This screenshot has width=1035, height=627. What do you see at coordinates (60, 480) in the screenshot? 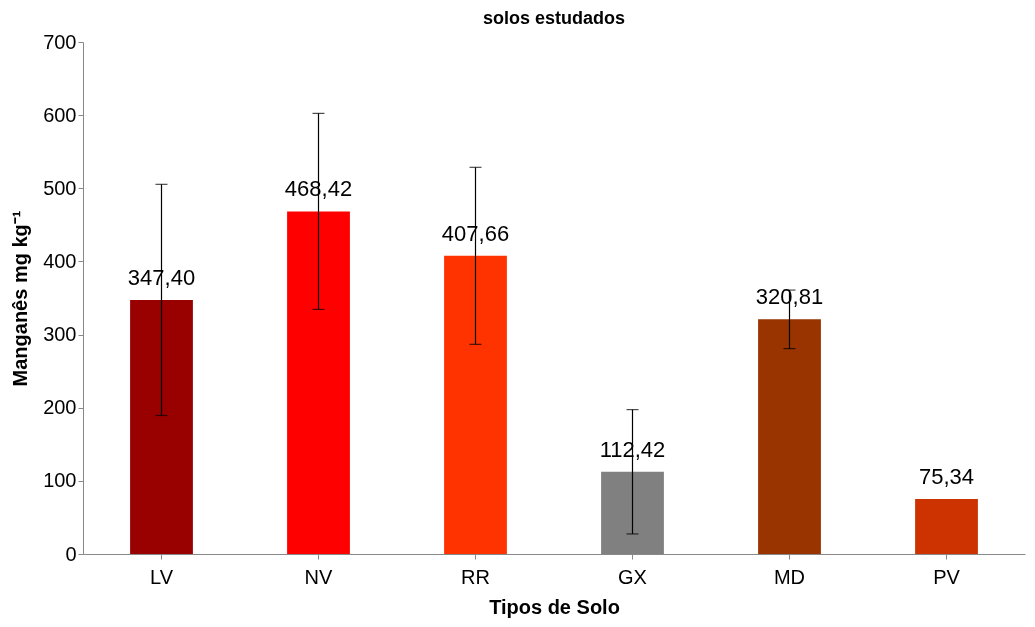
I see `y-tick-label: 100` at bounding box center [60, 480].